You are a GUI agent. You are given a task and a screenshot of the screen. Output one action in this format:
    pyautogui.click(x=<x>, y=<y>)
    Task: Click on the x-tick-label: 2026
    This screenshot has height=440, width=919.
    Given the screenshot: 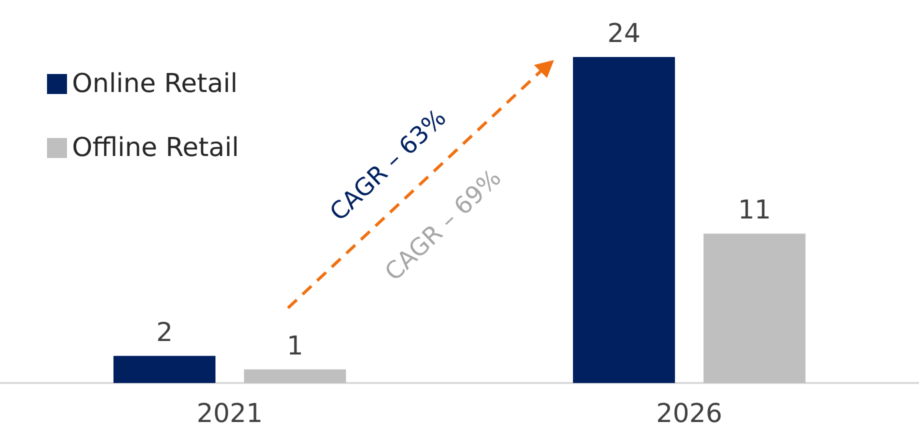 What is the action you would take?
    pyautogui.click(x=689, y=414)
    